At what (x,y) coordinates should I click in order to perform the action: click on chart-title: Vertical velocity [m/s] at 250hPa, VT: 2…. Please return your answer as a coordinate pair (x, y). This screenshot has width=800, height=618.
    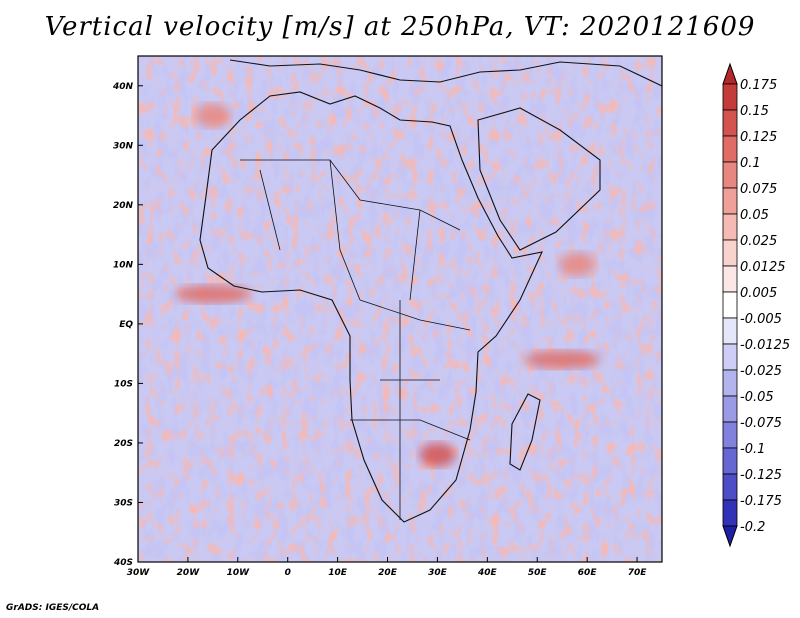
    Looking at the image, I should click on (400, 27).